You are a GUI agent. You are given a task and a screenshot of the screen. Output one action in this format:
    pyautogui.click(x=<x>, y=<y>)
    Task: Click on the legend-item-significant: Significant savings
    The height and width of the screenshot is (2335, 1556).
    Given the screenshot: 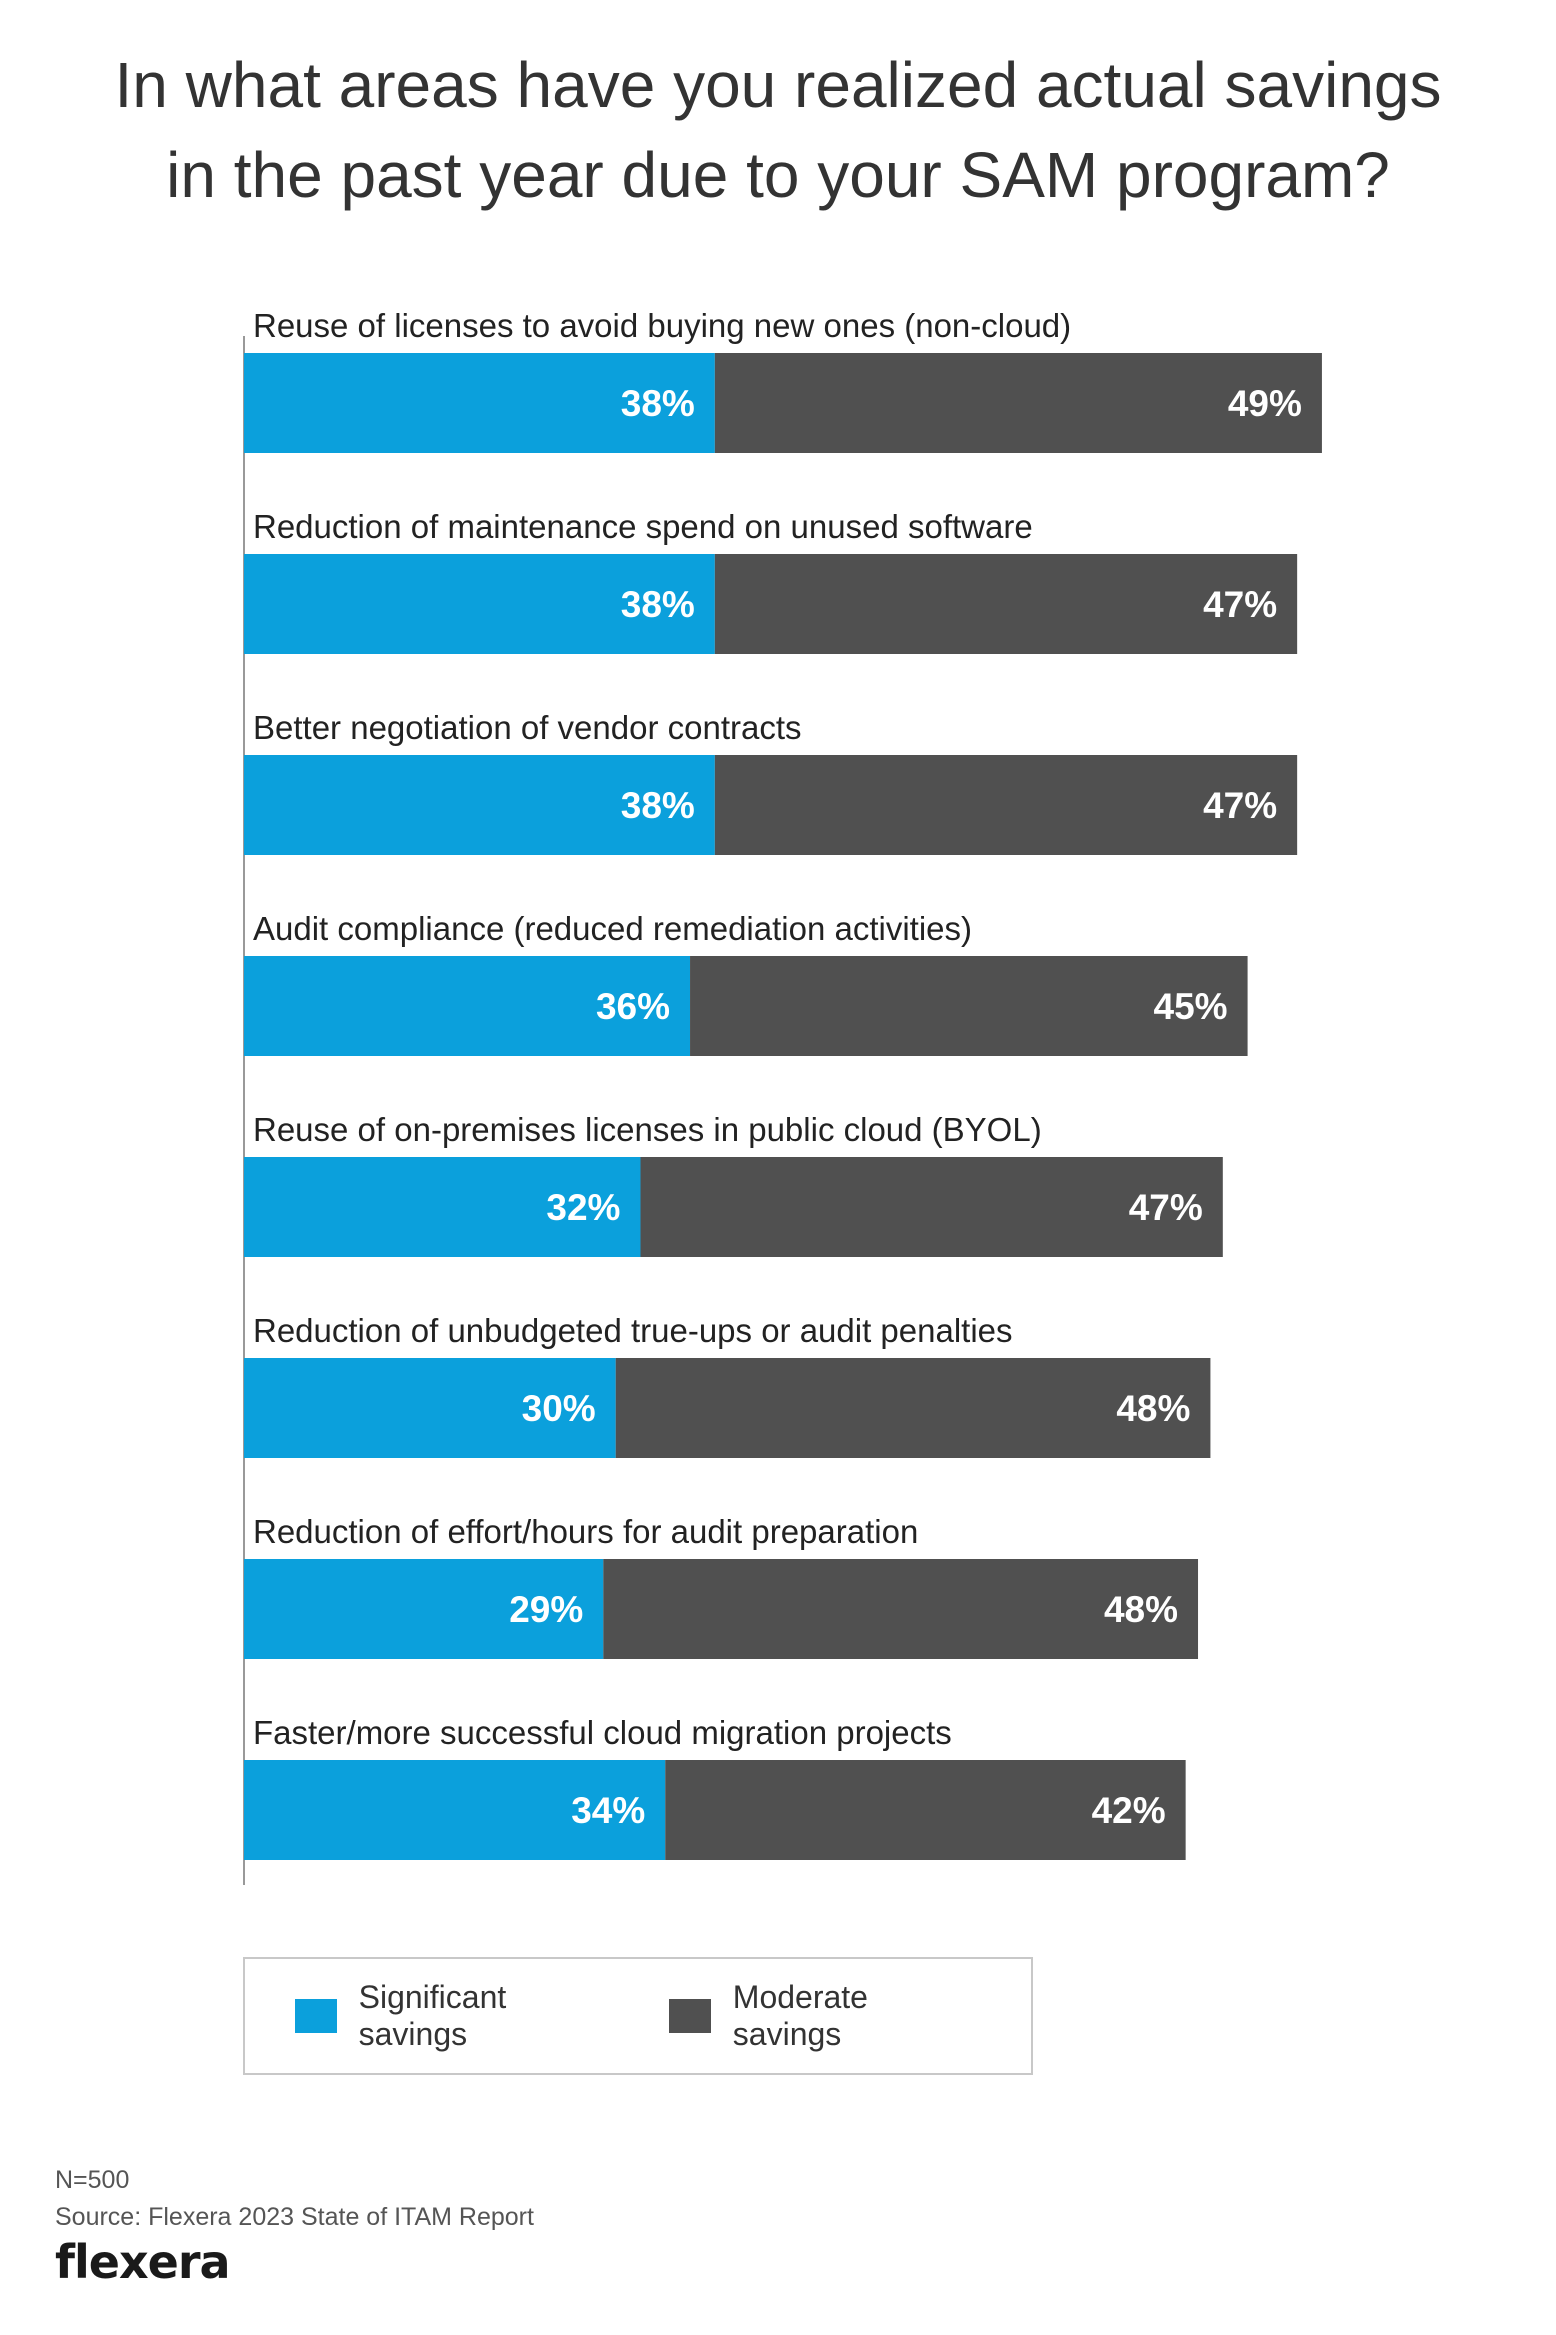 What is the action you would take?
    pyautogui.click(x=458, y=2016)
    